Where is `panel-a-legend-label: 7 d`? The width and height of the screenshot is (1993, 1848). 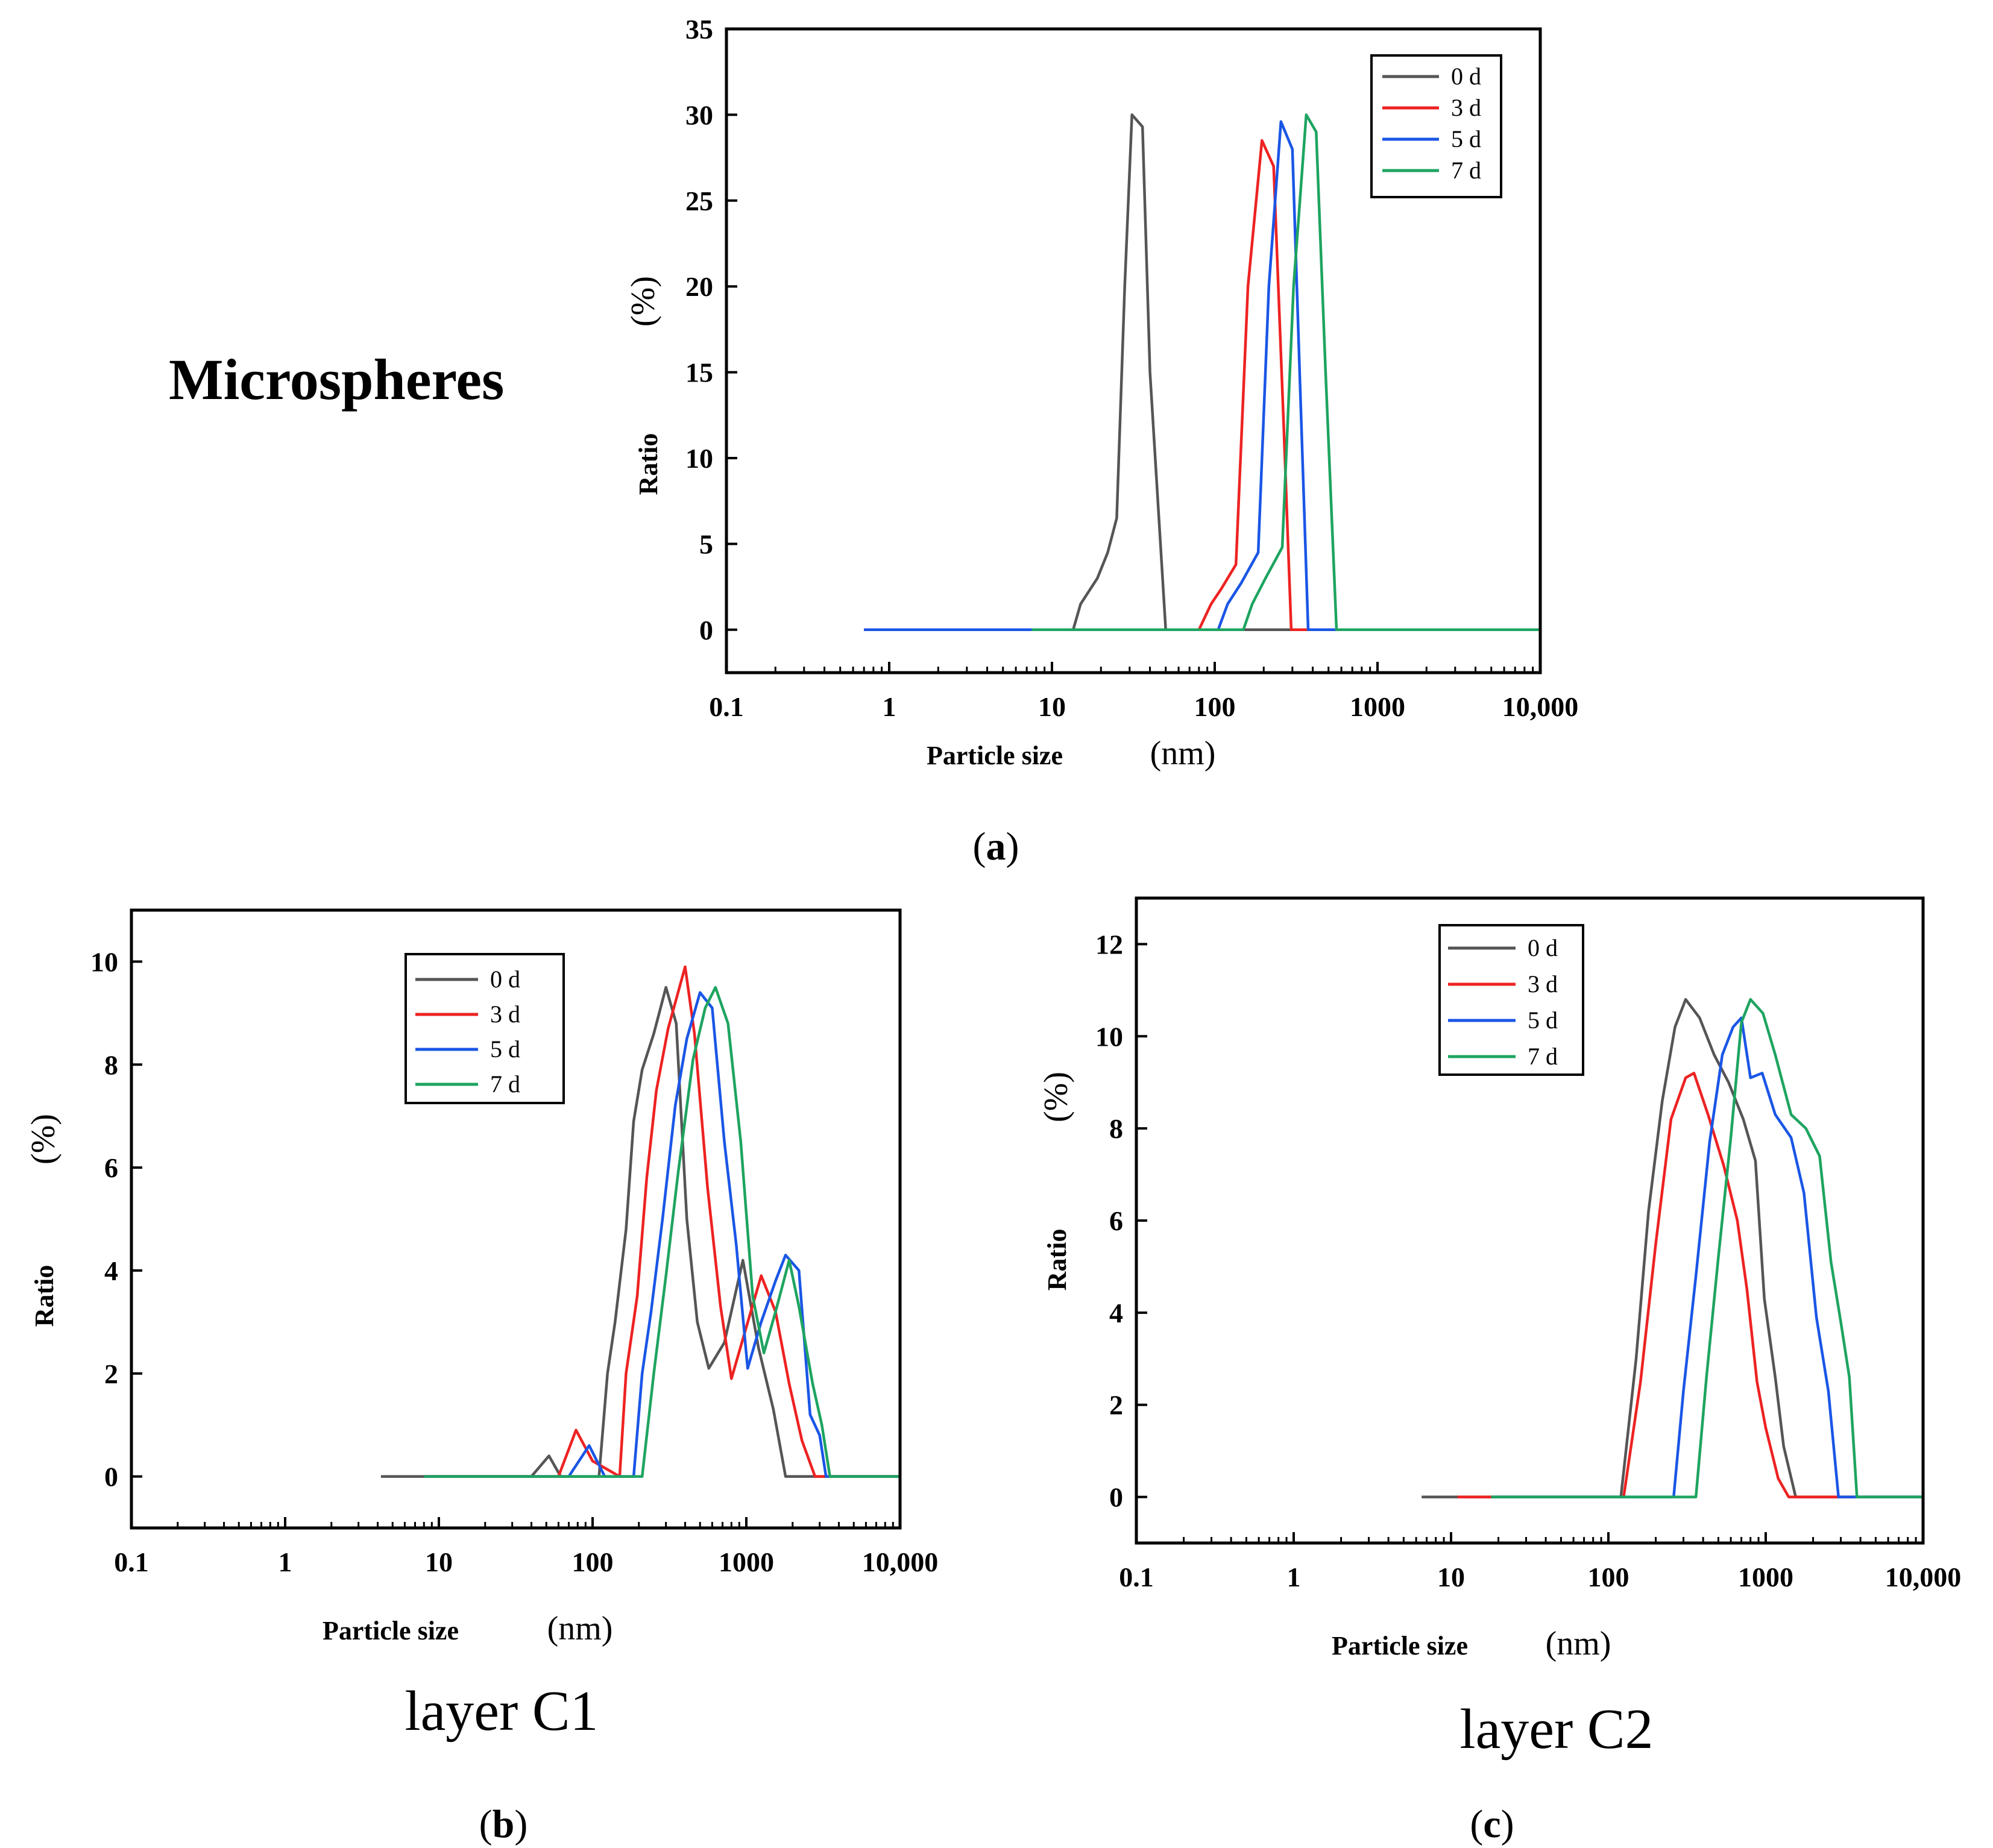
panel-a-legend-label: 7 d is located at coordinates (1466, 170).